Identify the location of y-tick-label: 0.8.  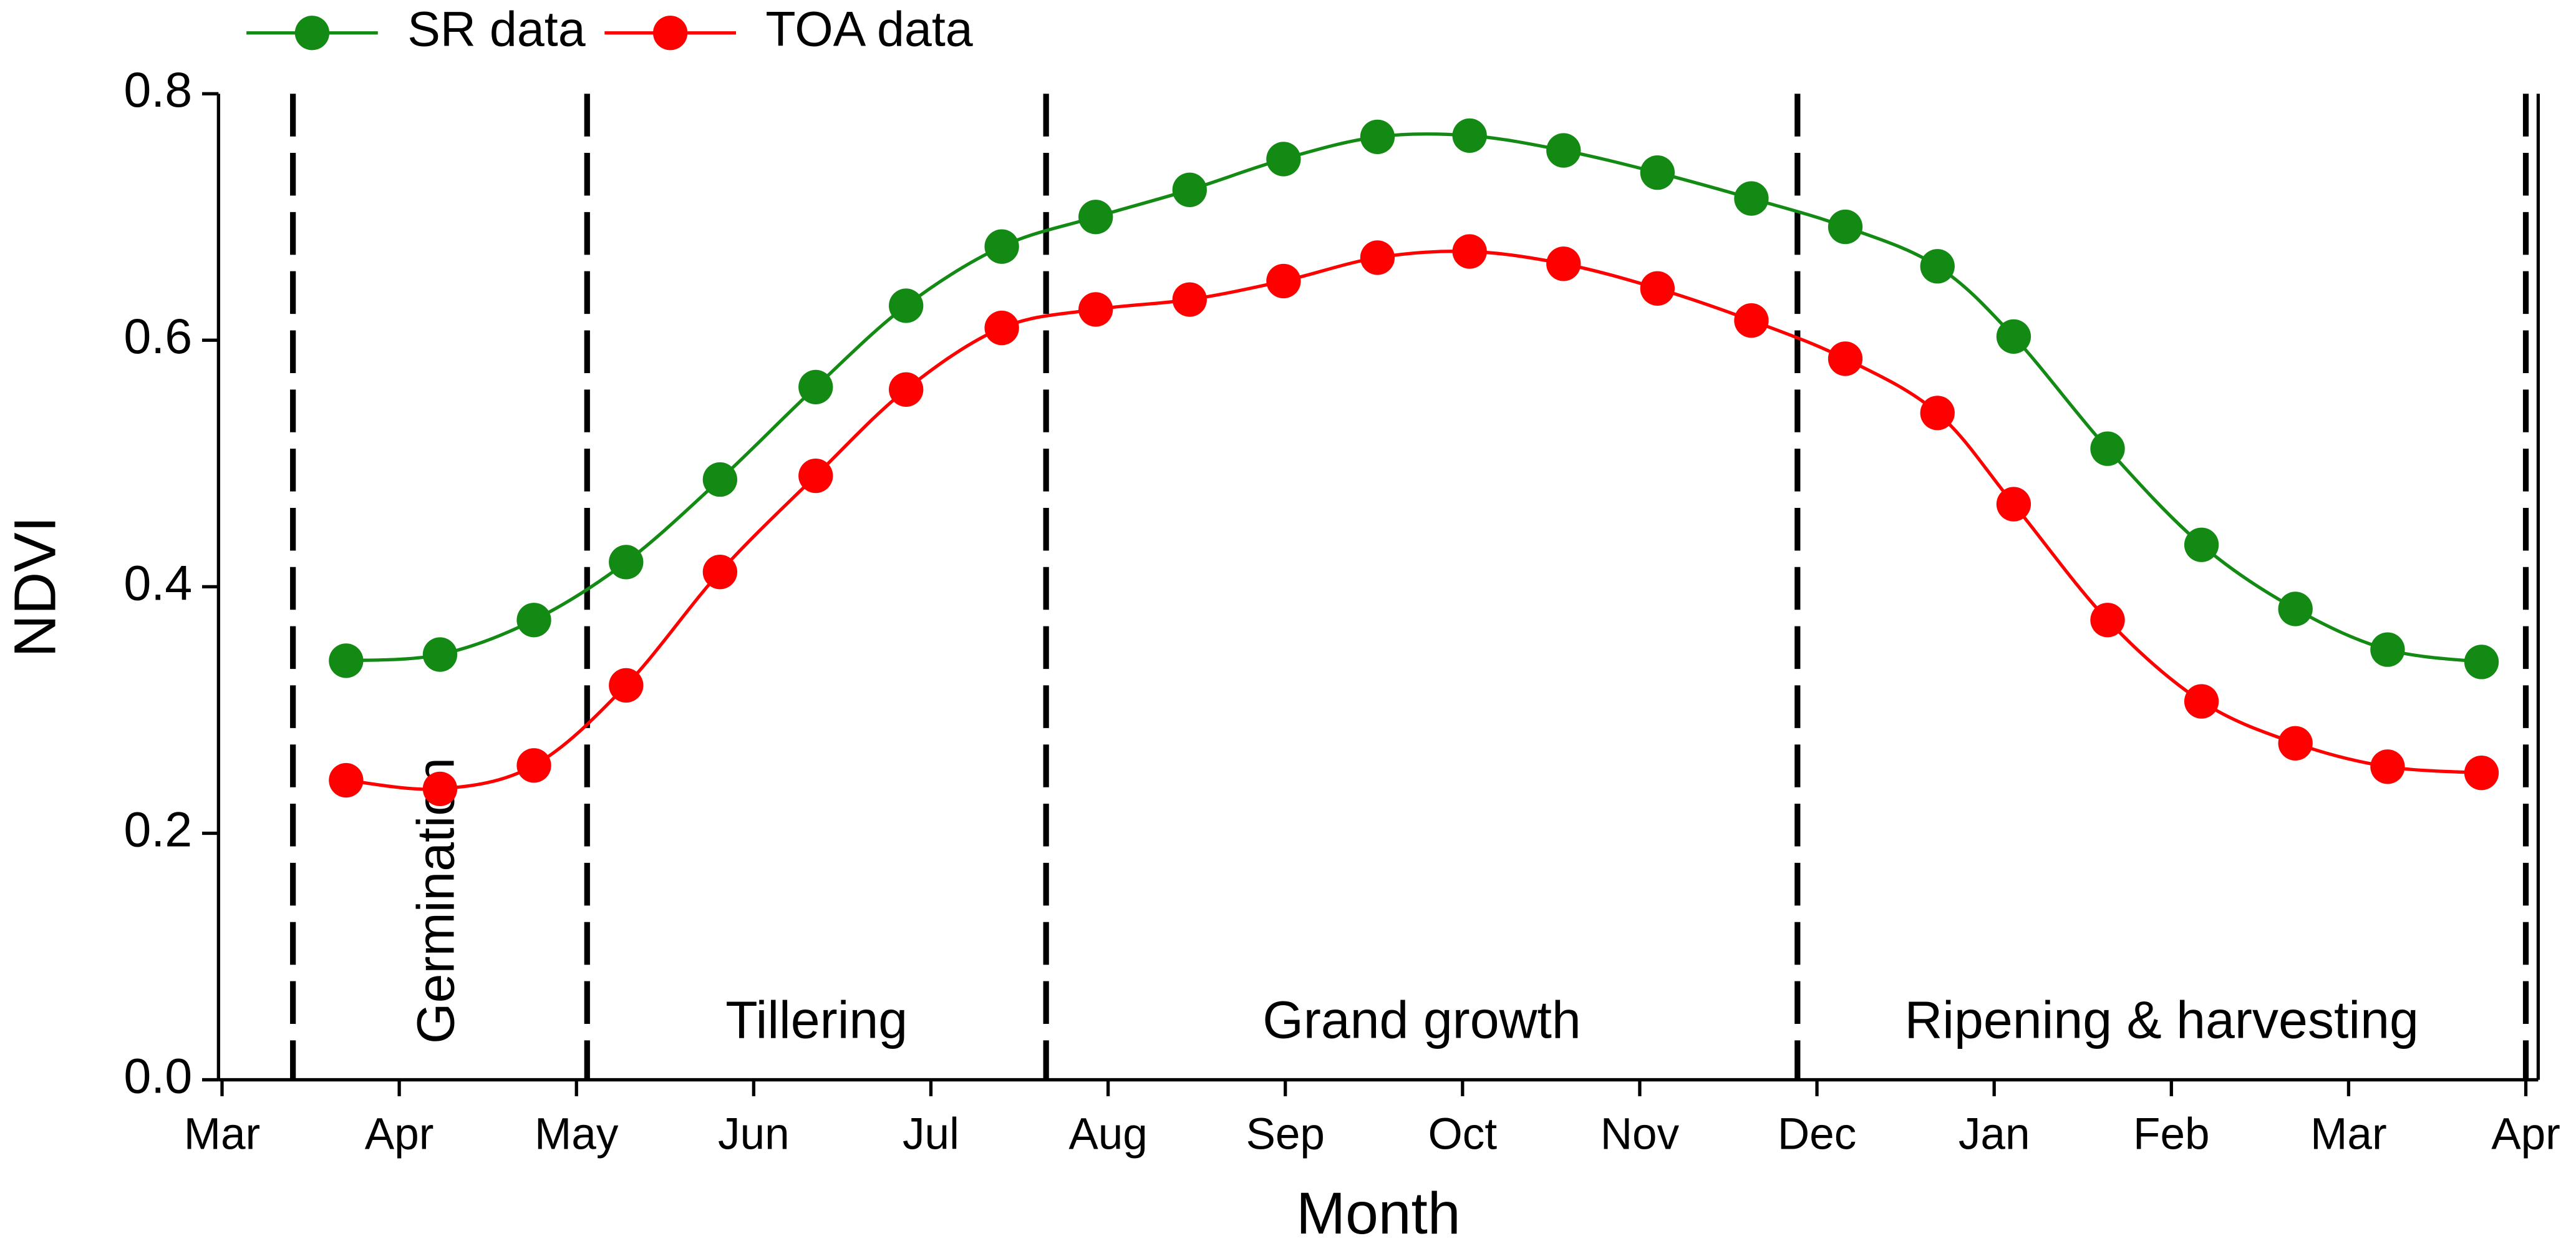
(157, 89).